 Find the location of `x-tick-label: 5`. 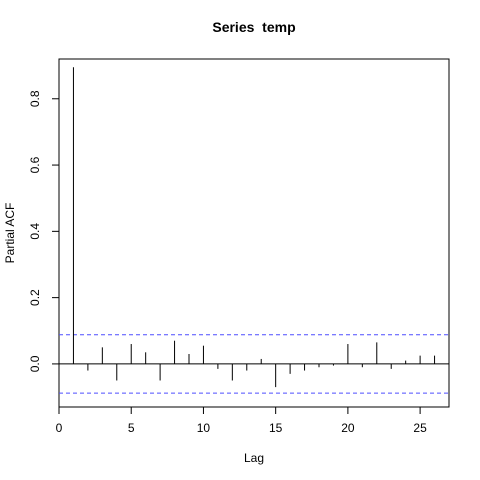

x-tick-label: 5 is located at coordinates (131, 428).